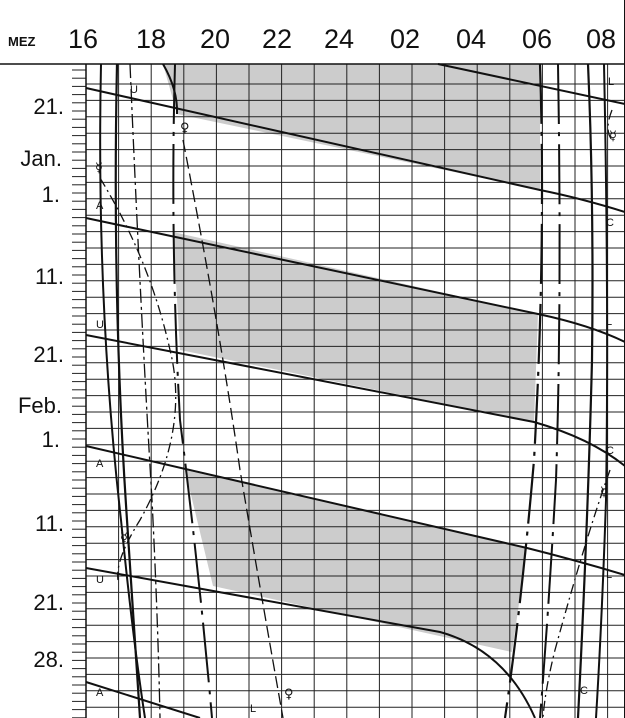 Image resolution: width=625 pixels, height=718 pixels. What do you see at coordinates (145, 390) in the screenshot?
I see `uranus-curve` at bounding box center [145, 390].